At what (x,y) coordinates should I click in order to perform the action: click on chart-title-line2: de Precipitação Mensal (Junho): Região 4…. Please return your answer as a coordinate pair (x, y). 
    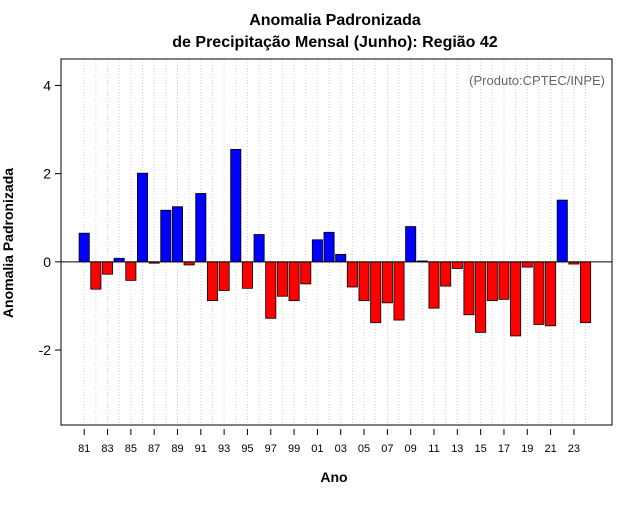
    Looking at the image, I should click on (335, 42).